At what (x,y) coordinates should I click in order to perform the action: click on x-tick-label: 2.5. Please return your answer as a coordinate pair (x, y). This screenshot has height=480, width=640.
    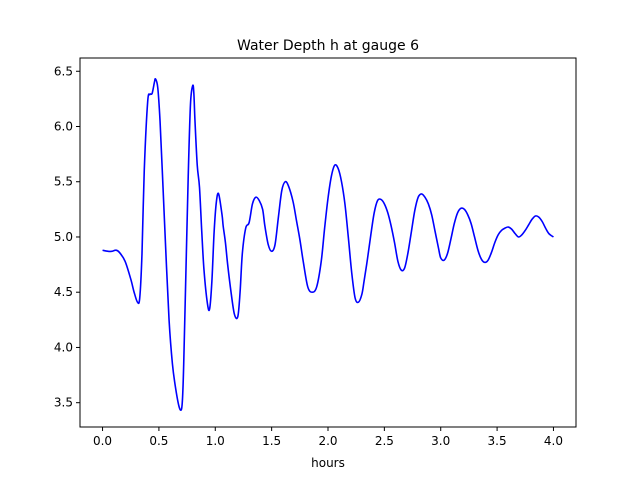
    Looking at the image, I should click on (384, 441).